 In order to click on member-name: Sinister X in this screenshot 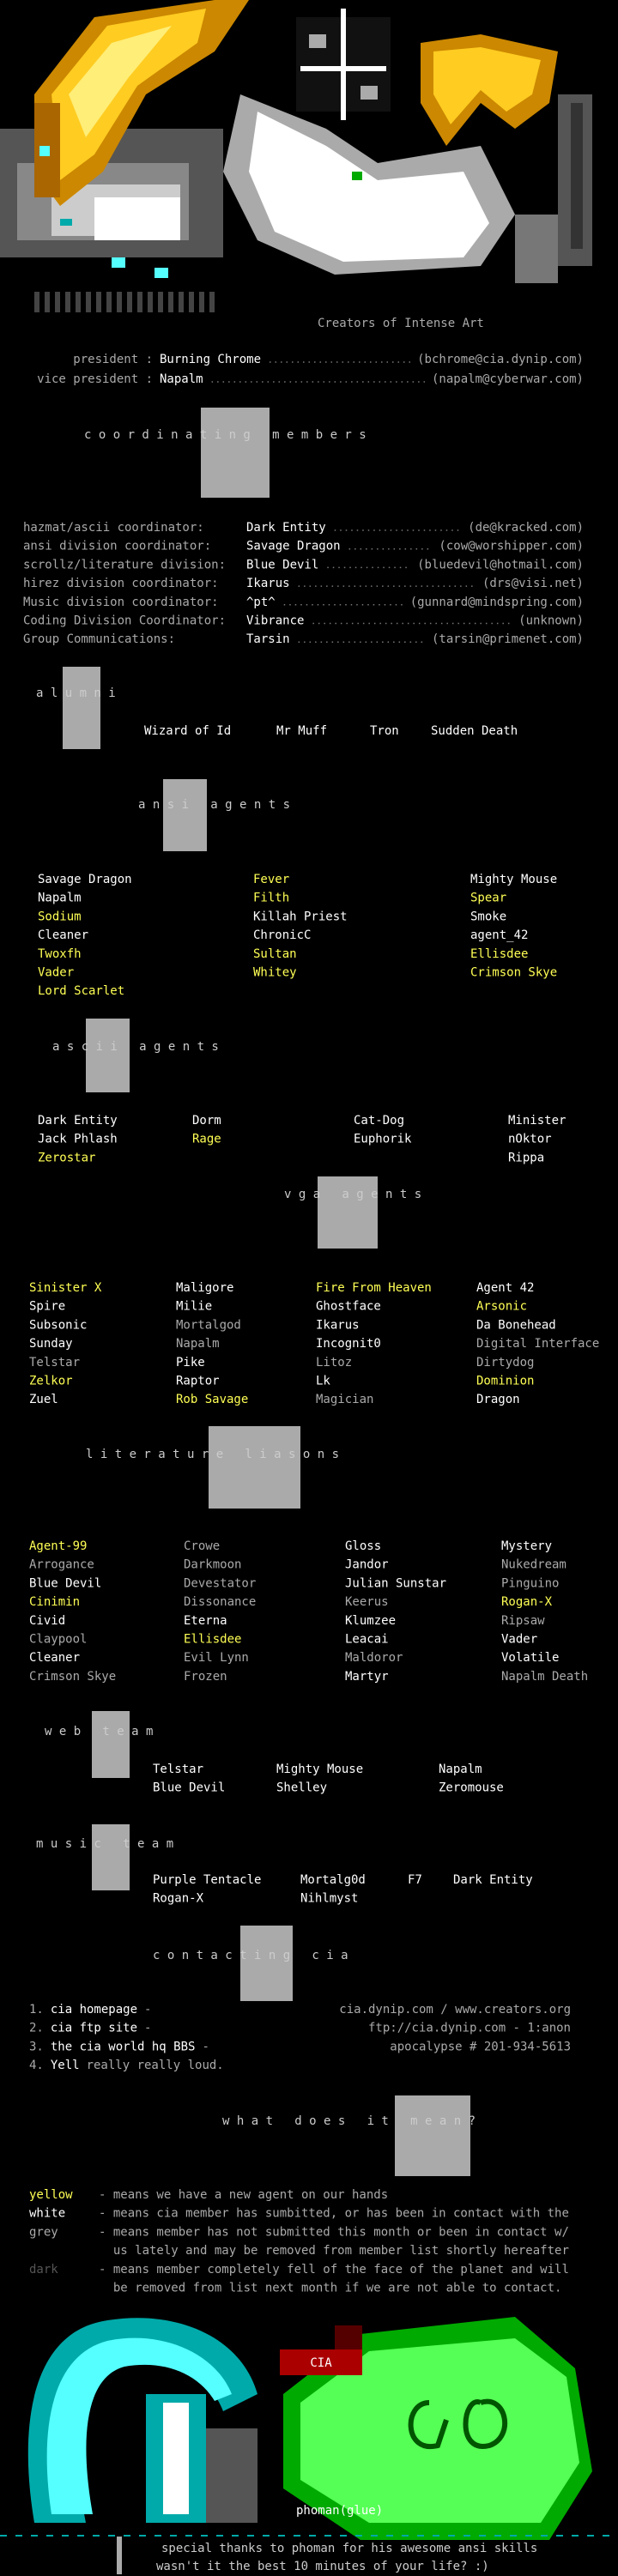, I will do `click(65, 1288)`.